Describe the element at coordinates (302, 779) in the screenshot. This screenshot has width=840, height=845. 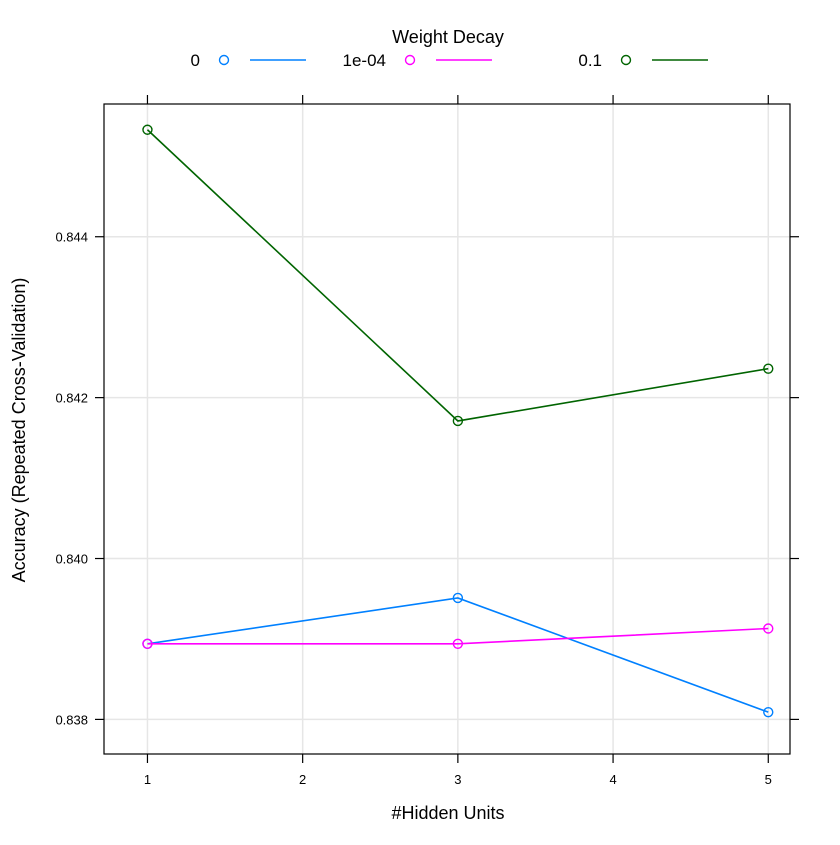
I see `x-tick-label: 2` at that location.